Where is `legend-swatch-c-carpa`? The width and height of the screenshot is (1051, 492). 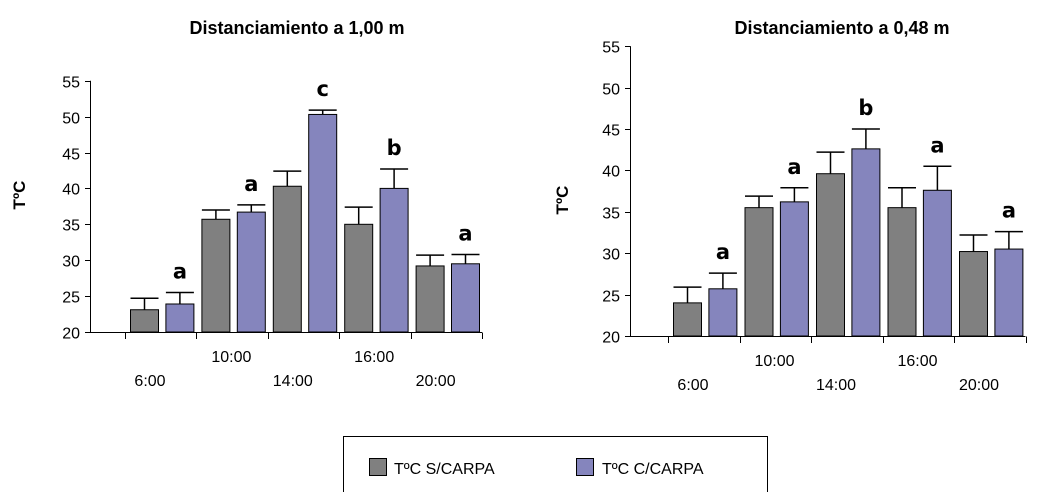
legend-swatch-c-carpa is located at coordinates (585, 467).